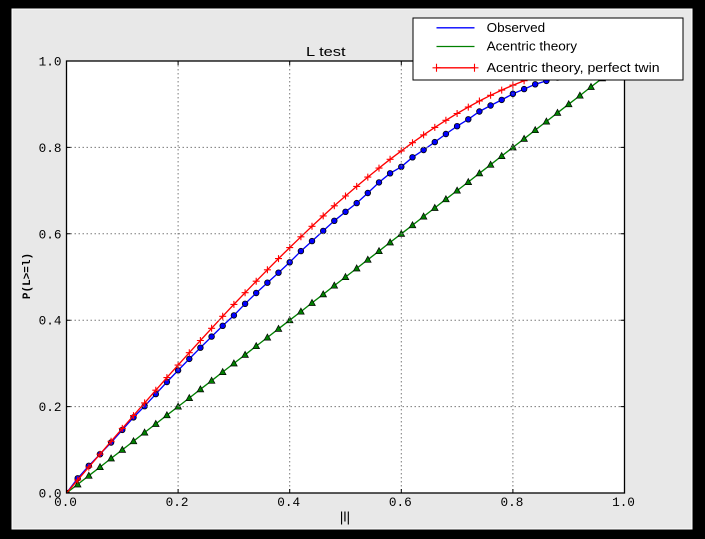  Describe the element at coordinates (573, 68) in the screenshot. I see `svg-text: Acentric theory, perfect twin` at that location.